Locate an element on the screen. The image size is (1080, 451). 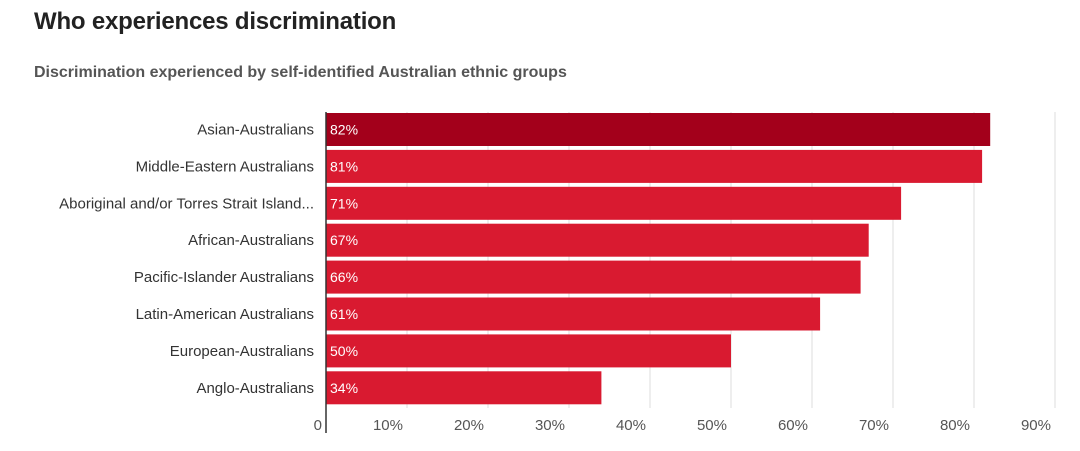
x-tick-label: 90% is located at coordinates (1036, 425).